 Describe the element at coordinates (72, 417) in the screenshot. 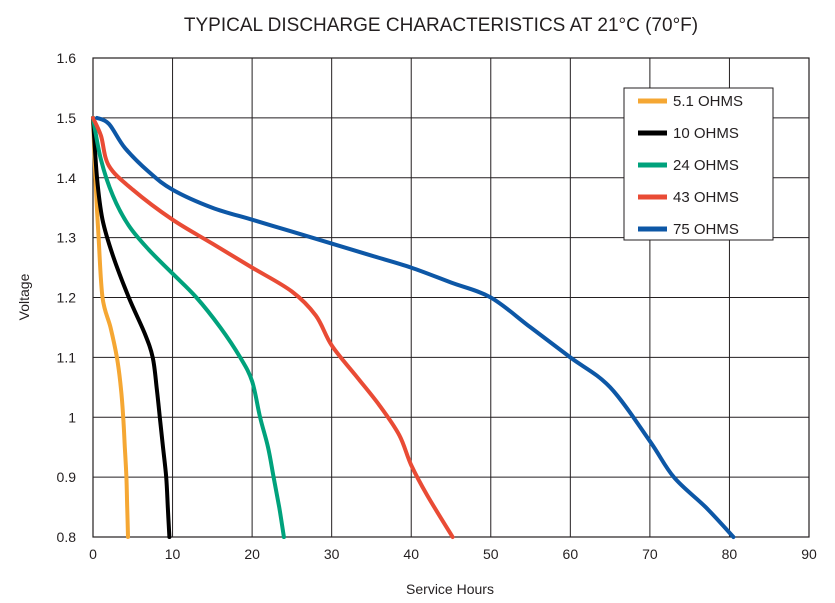

I see `y-tick-label: 1` at that location.